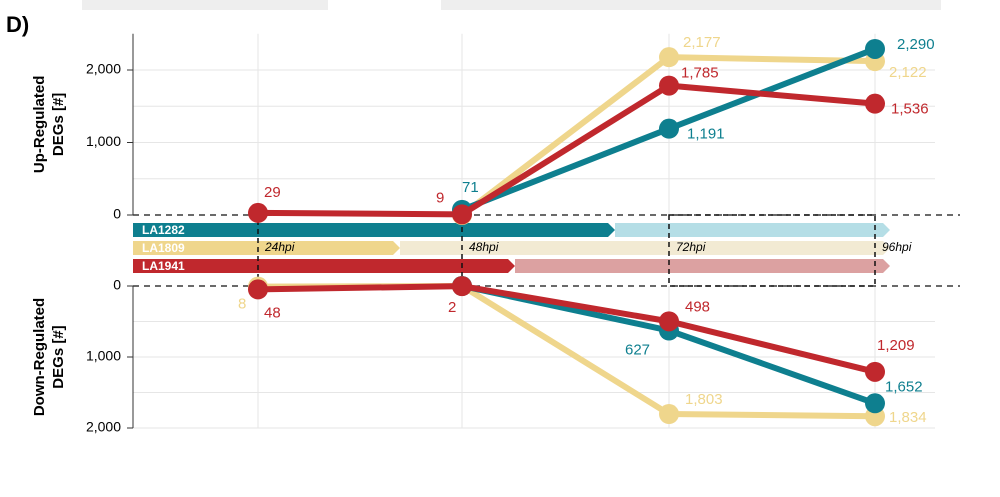  I want to click on y-axis-label: Down-Regulated, so click(39, 357).